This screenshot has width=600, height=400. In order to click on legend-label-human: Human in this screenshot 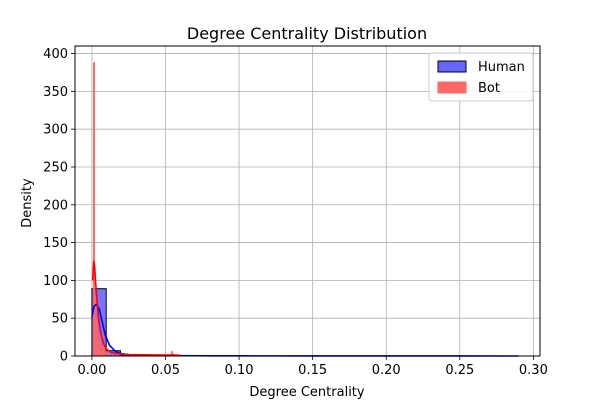, I will do `click(501, 67)`.